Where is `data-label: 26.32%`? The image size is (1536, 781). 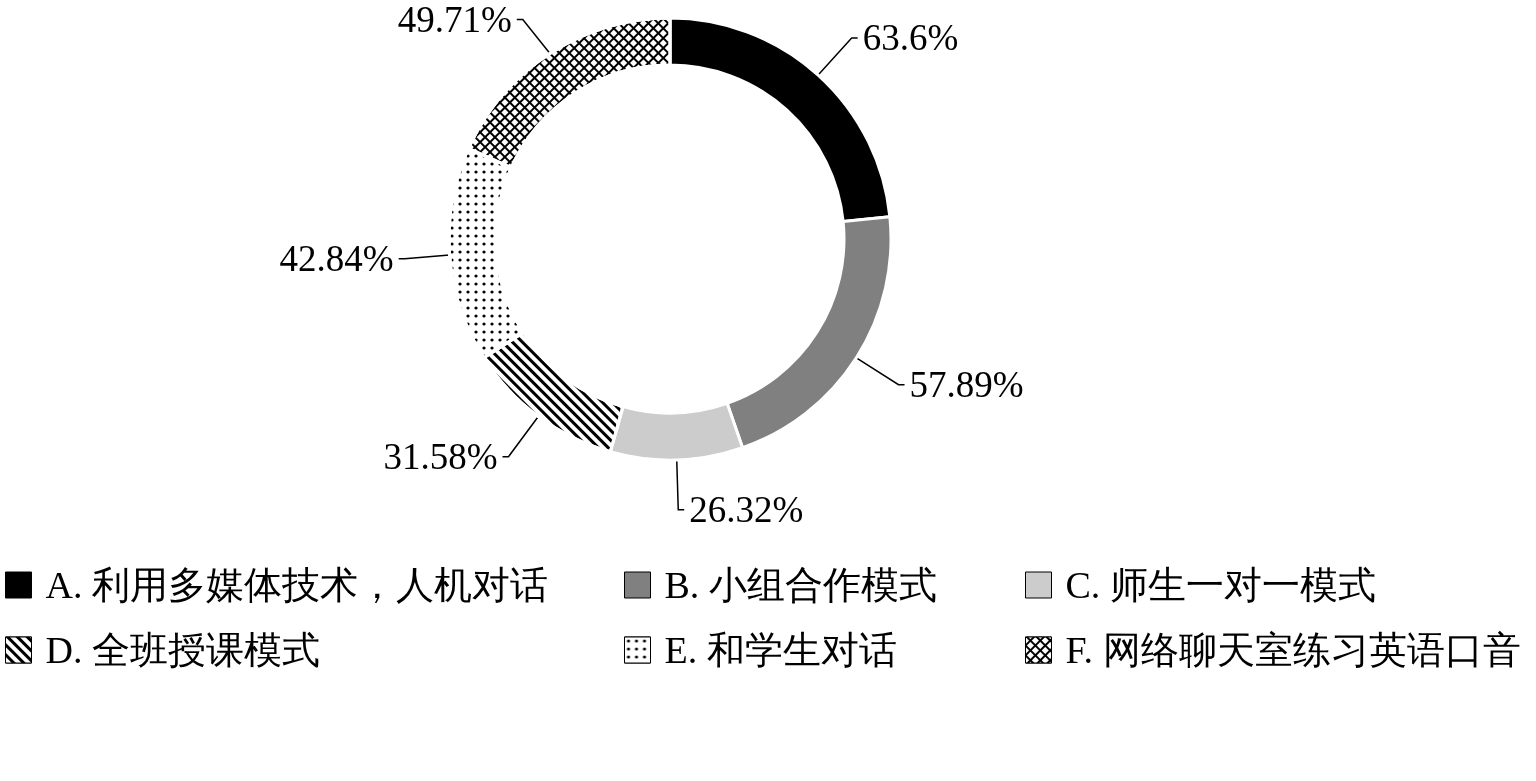 data-label: 26.32% is located at coordinates (746, 510).